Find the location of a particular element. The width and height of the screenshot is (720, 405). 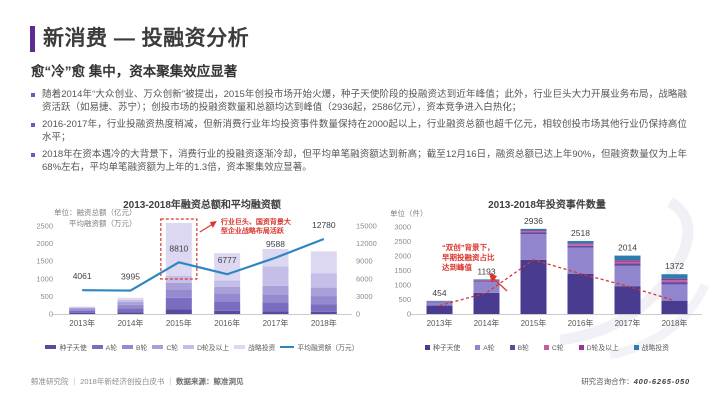

legend-item: B轮 is located at coordinates (134, 347).